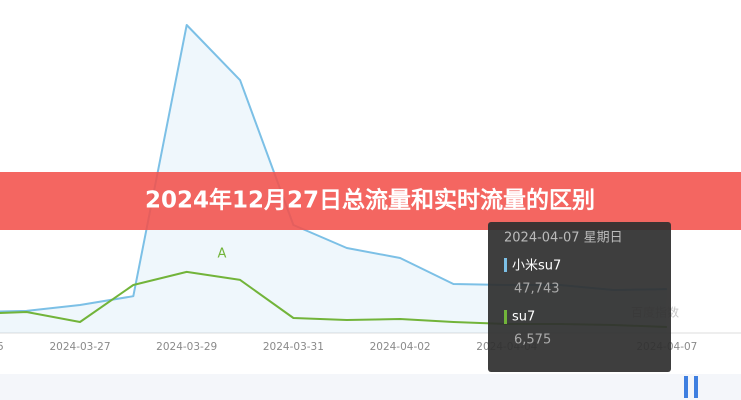  I want to click on tooltip-value: 47,743, so click(537, 289).